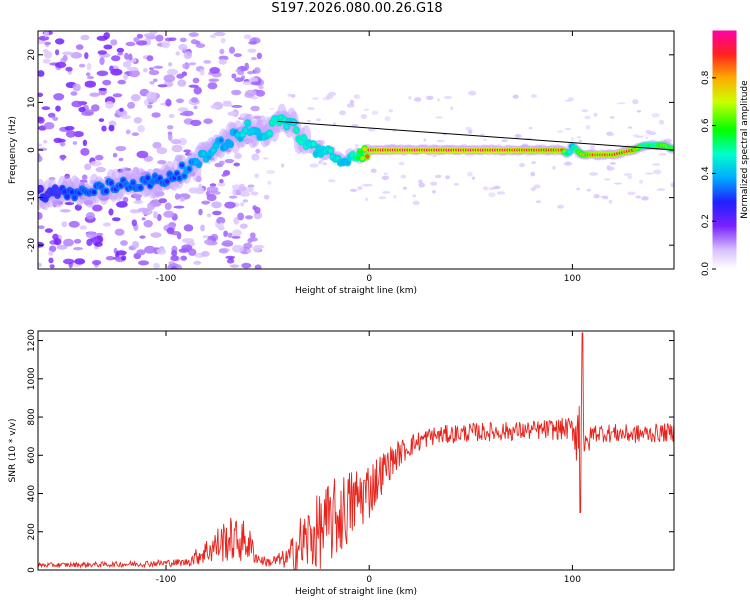 This screenshot has height=600, width=750. Describe the element at coordinates (724, 149) in the screenshot. I see `colorbar-frame` at that location.